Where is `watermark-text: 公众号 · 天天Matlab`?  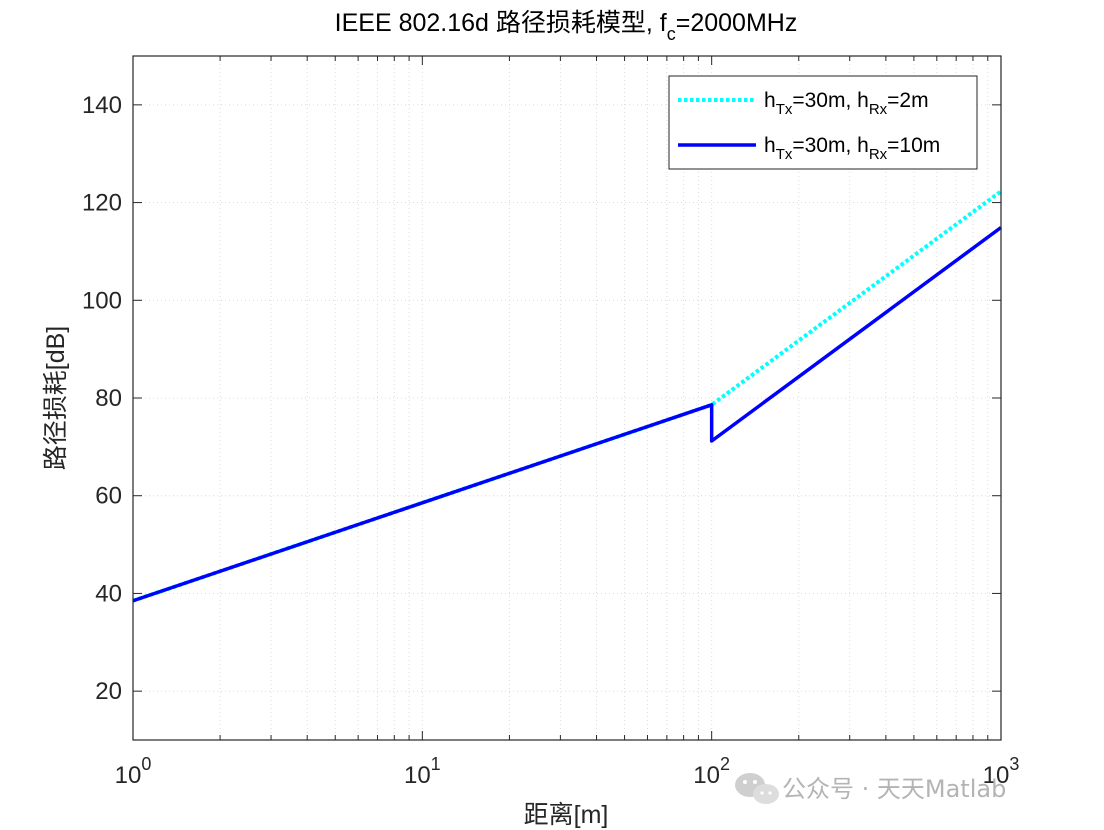
watermark-text: 公众号 · 天天Matlab is located at coordinates (894, 789).